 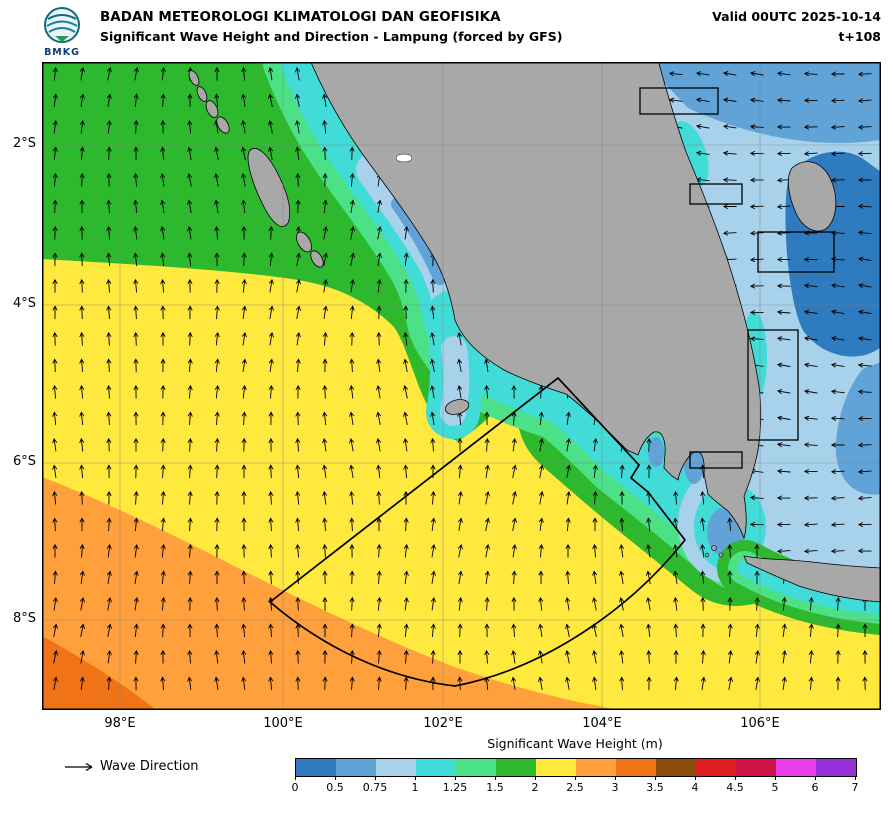 What do you see at coordinates (149, 766) in the screenshot?
I see `wave-direction-label: Wave Direction` at bounding box center [149, 766].